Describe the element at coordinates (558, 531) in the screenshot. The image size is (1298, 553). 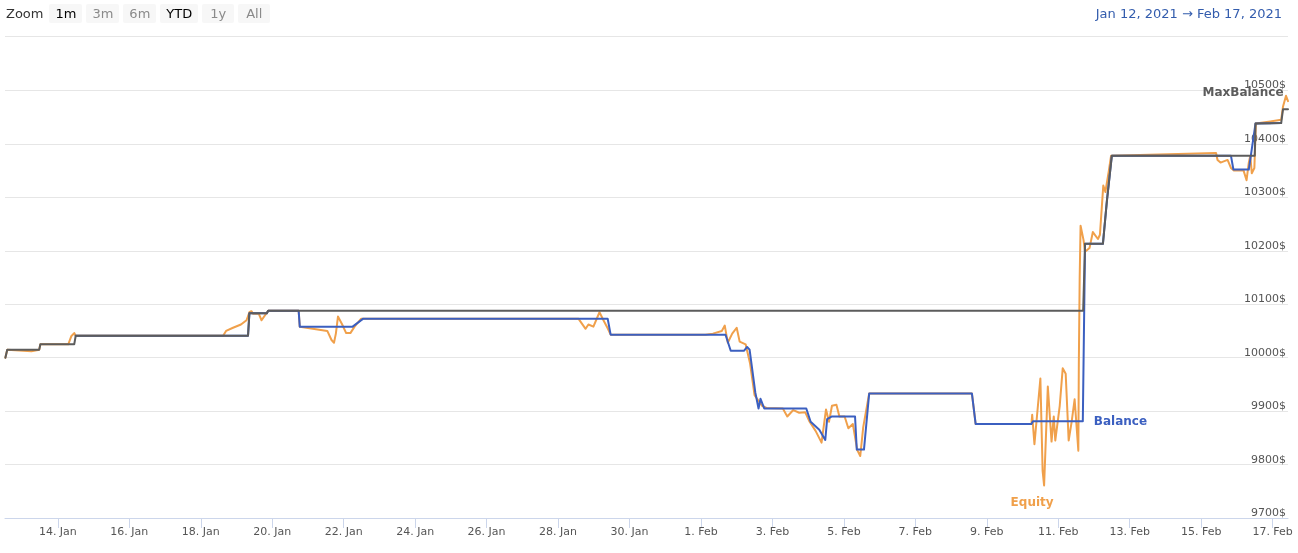
I see `x-tick-label: 28. Jan` at that location.